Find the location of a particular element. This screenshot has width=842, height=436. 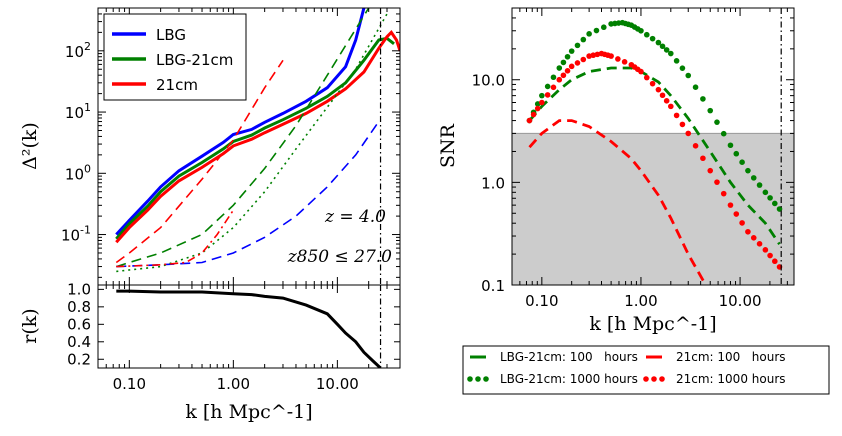

y-tick-label-2: 1.0 is located at coordinates (493, 183).